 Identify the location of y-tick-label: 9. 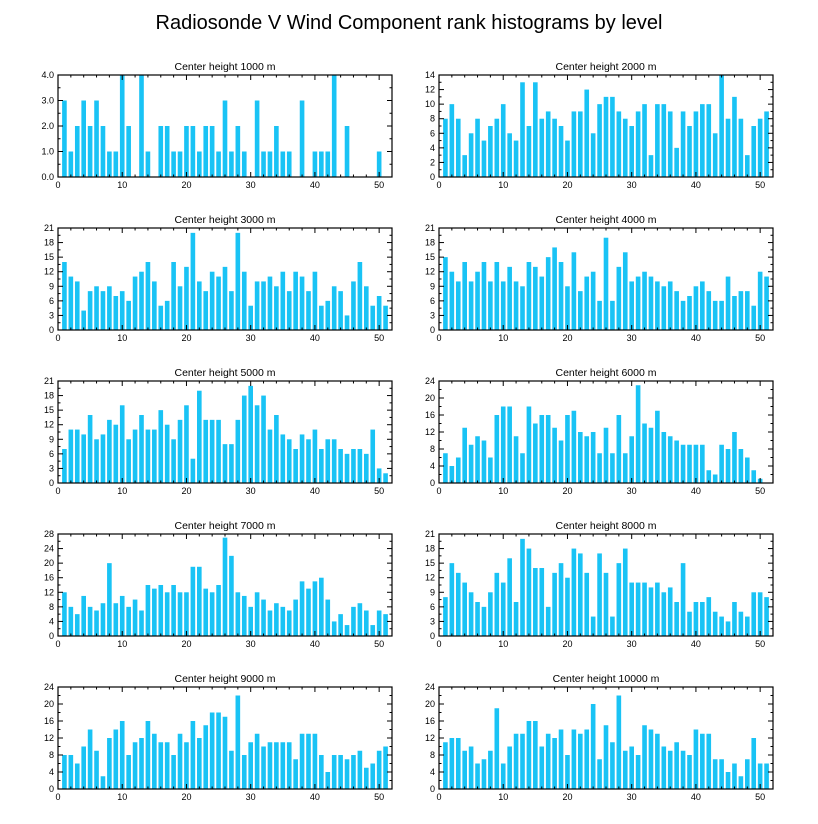
(432, 286).